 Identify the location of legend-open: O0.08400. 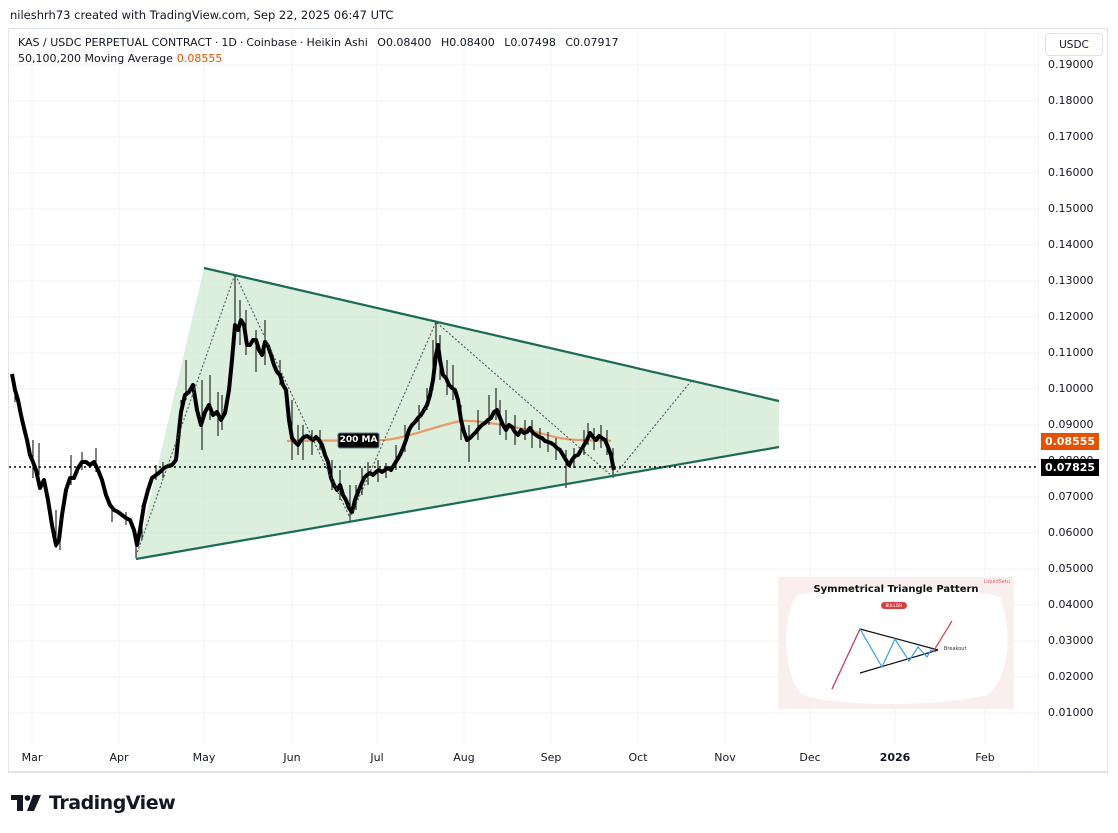
(404, 42).